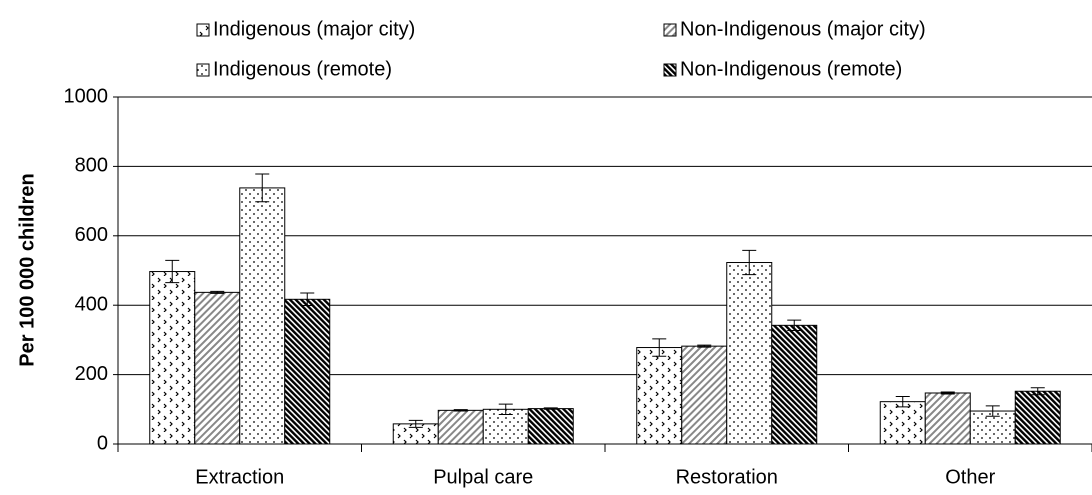 The image size is (1092, 495). What do you see at coordinates (302, 69) in the screenshot?
I see `legend-label: Indigenous (remote)` at bounding box center [302, 69].